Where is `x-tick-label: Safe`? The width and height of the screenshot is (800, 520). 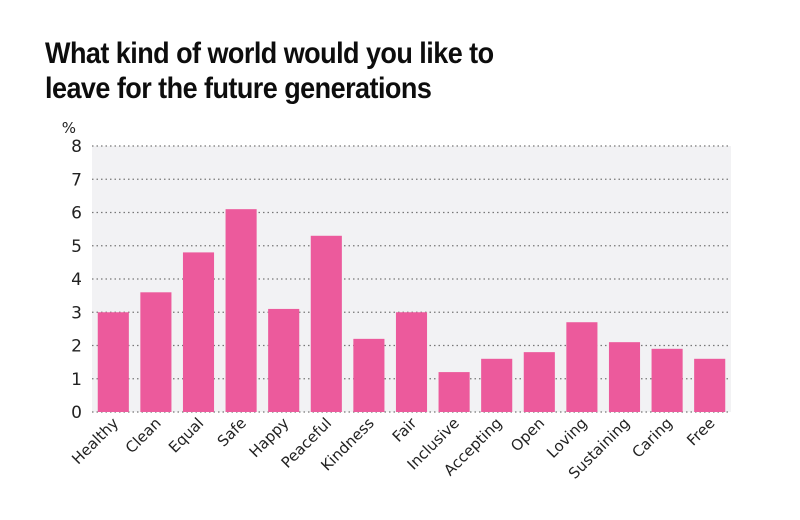 x-tick-label: Safe is located at coordinates (232, 432).